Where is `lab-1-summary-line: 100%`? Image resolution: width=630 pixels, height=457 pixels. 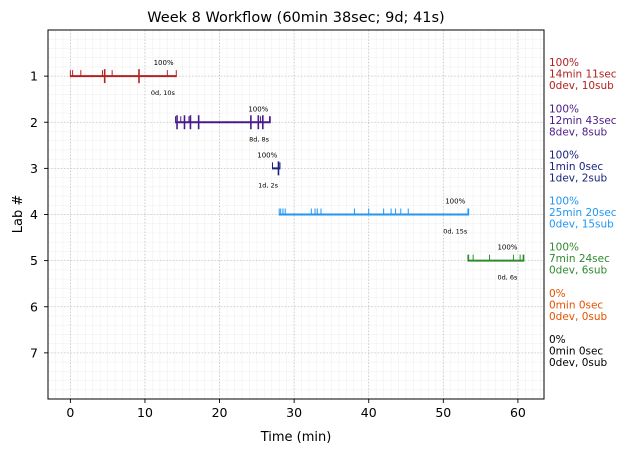 lab-1-summary-line: 100% is located at coordinates (564, 63).